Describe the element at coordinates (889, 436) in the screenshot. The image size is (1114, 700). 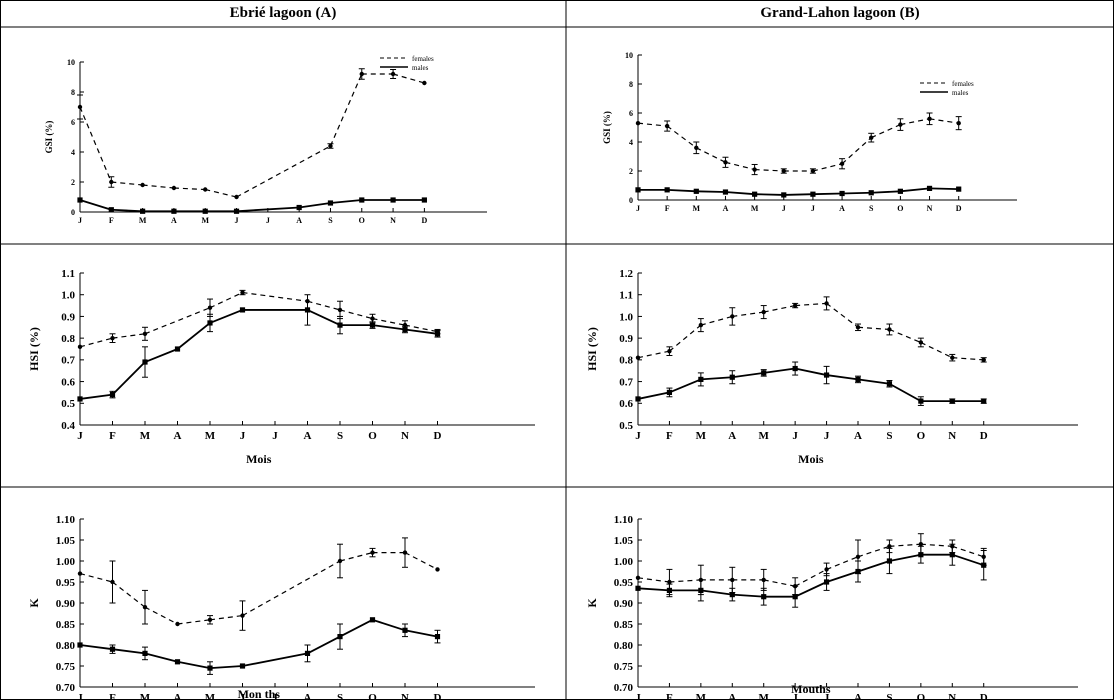
I see `x-tick-label: S` at that location.